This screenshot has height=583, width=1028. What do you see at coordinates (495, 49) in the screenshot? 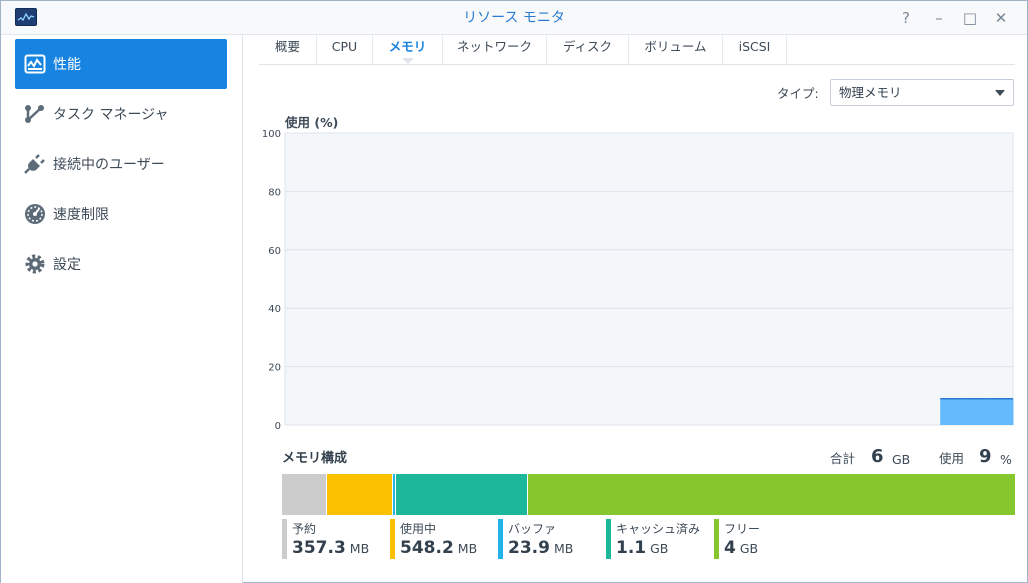
I see `tab-network: ネットワーク` at bounding box center [495, 49].